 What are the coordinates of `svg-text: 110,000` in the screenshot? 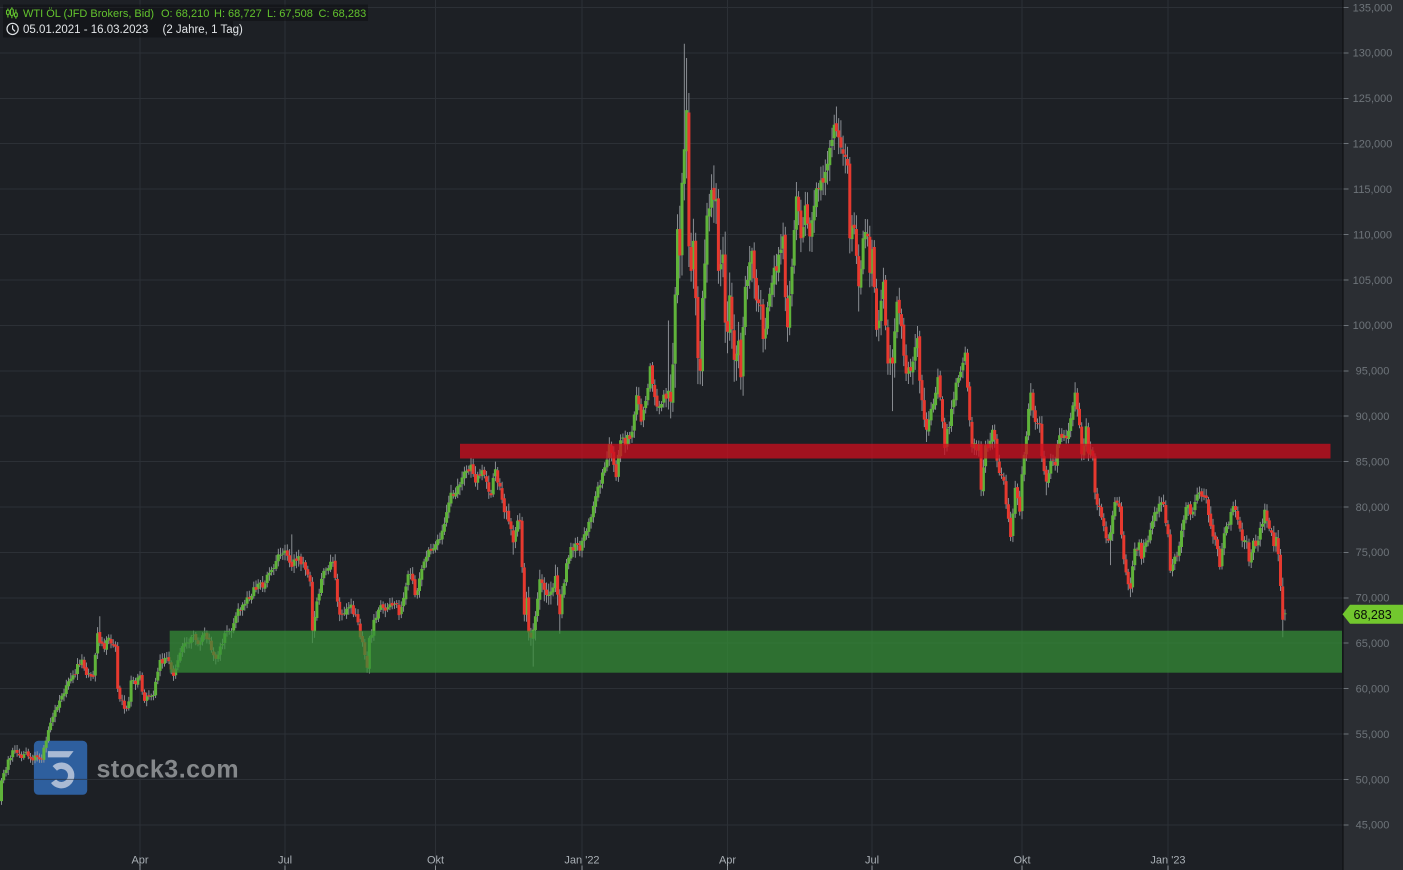 It's located at (1372, 235).